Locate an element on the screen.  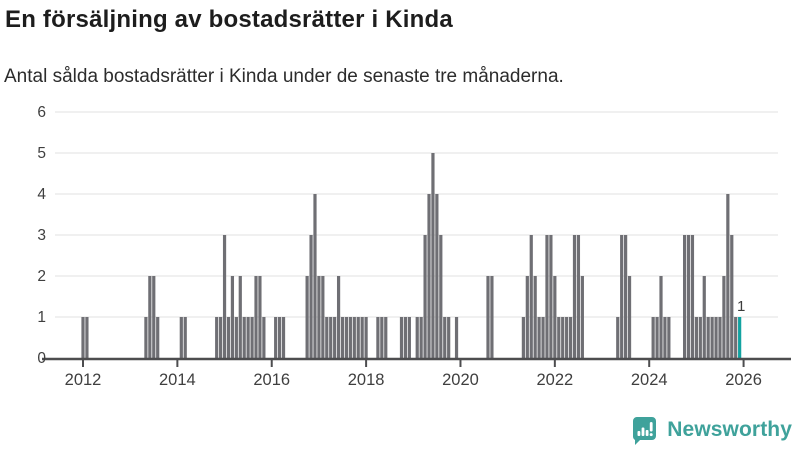
bar-highlighted is located at coordinates (740, 337).